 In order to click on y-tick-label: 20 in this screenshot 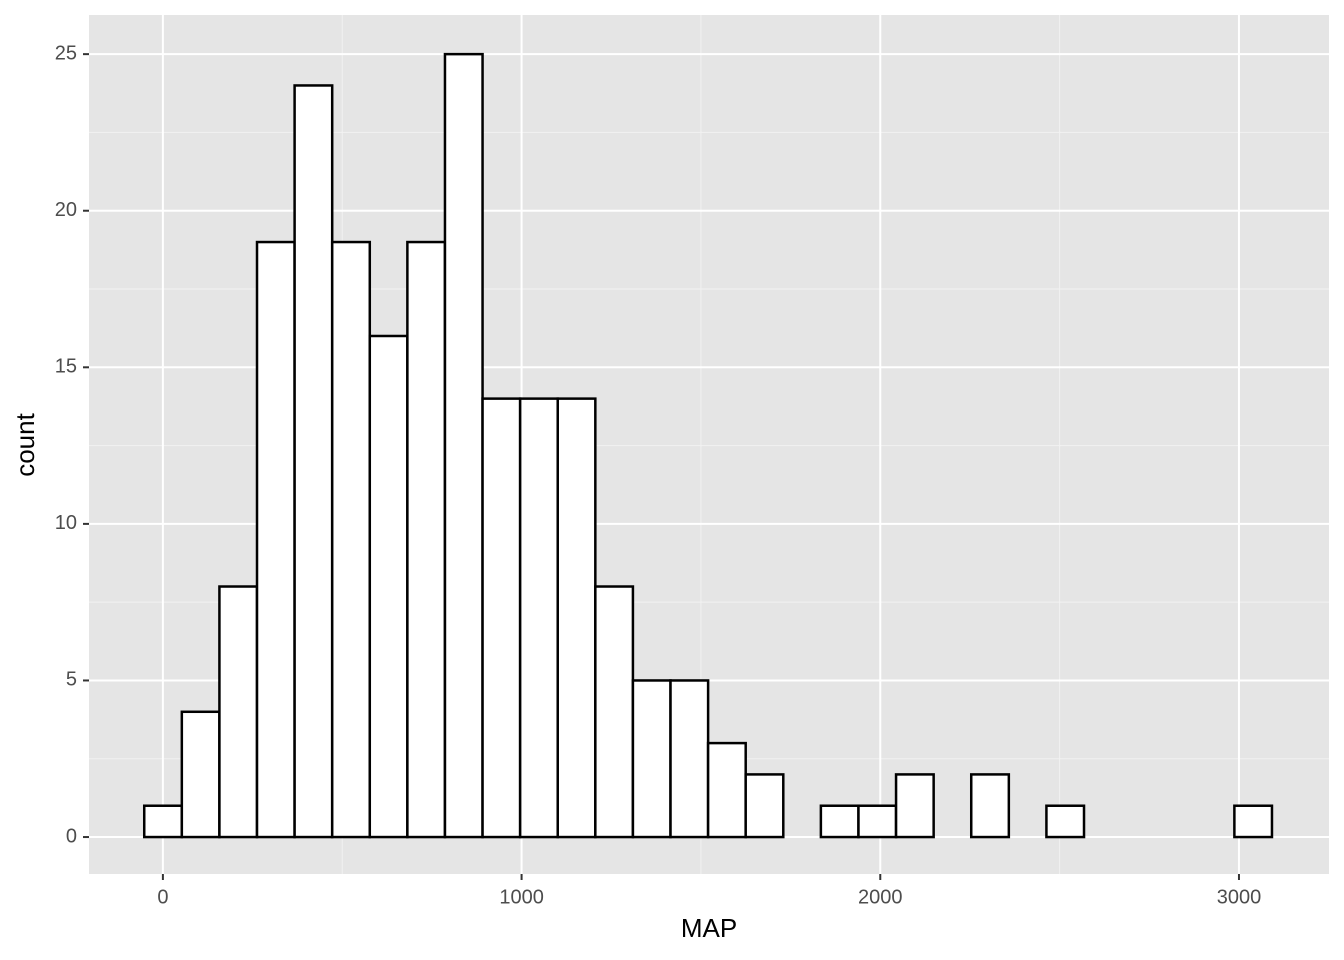, I will do `click(66, 210)`.